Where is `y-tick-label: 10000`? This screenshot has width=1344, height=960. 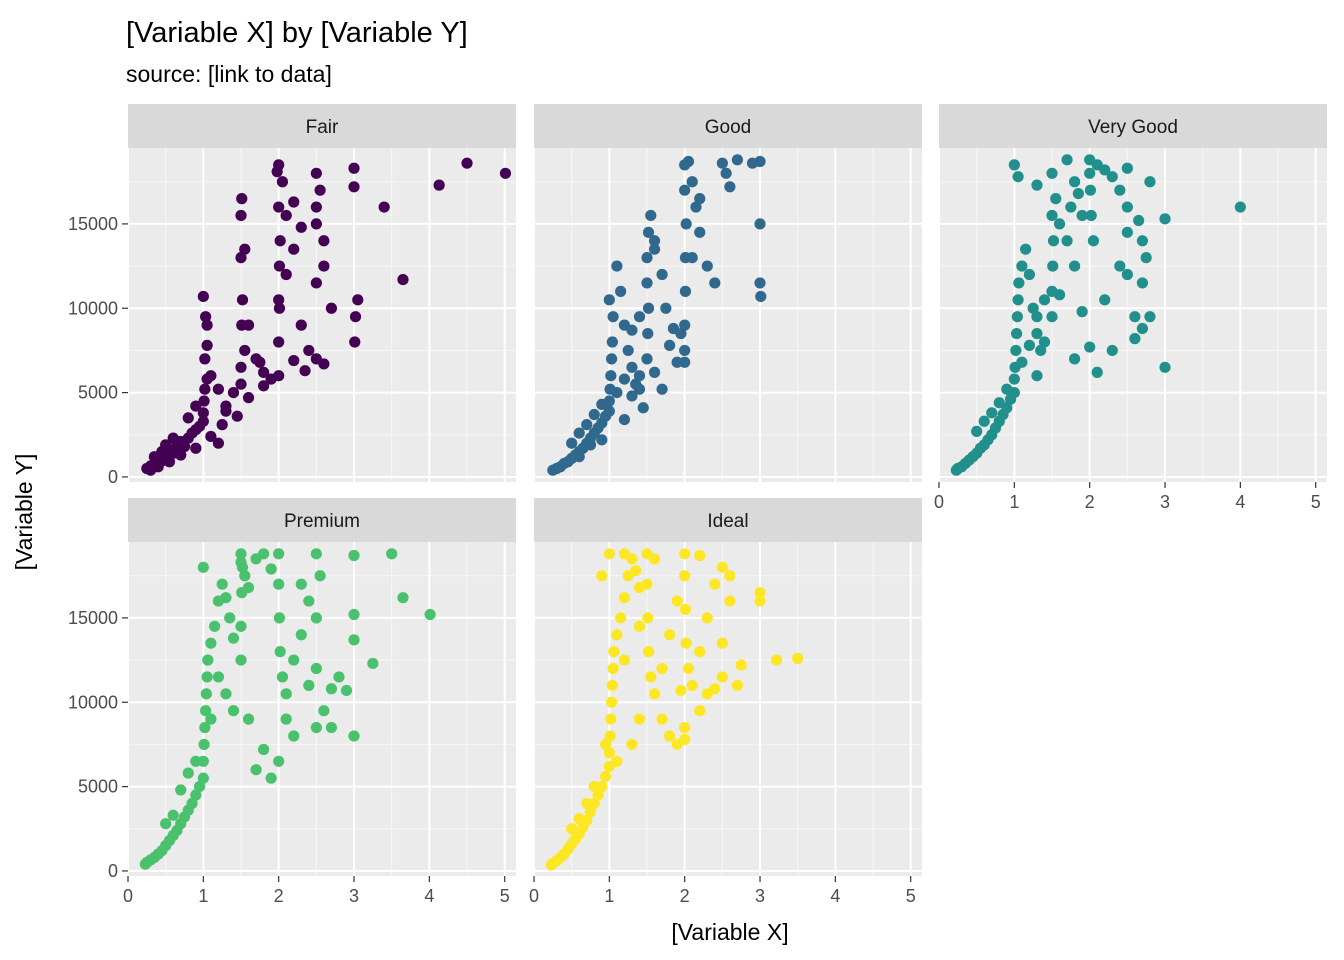
y-tick-label: 10000 is located at coordinates (93, 308).